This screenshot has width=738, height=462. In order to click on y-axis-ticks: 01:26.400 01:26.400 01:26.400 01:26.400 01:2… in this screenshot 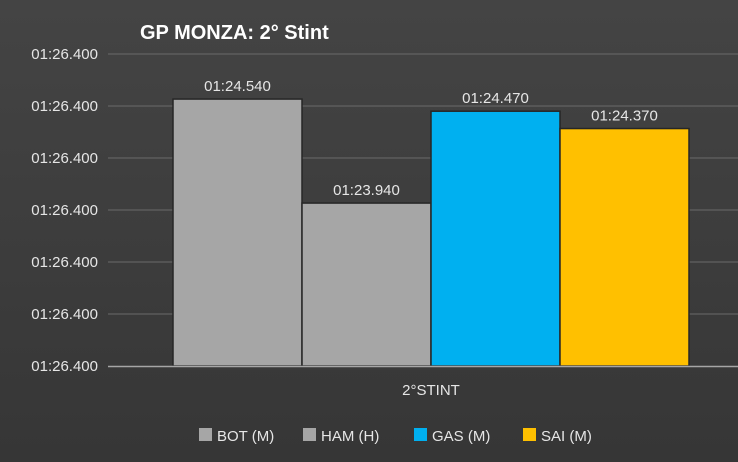, I will do `click(64, 210)`.